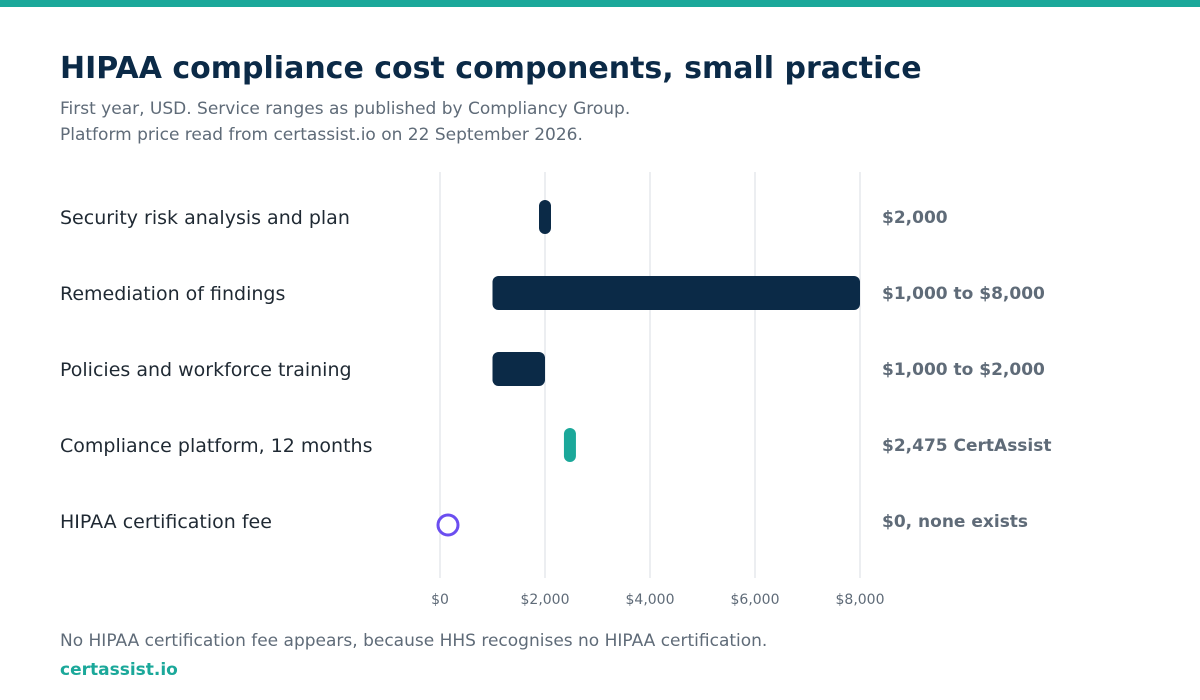  I want to click on value-label: $2,475 CertAssist, so click(967, 446).